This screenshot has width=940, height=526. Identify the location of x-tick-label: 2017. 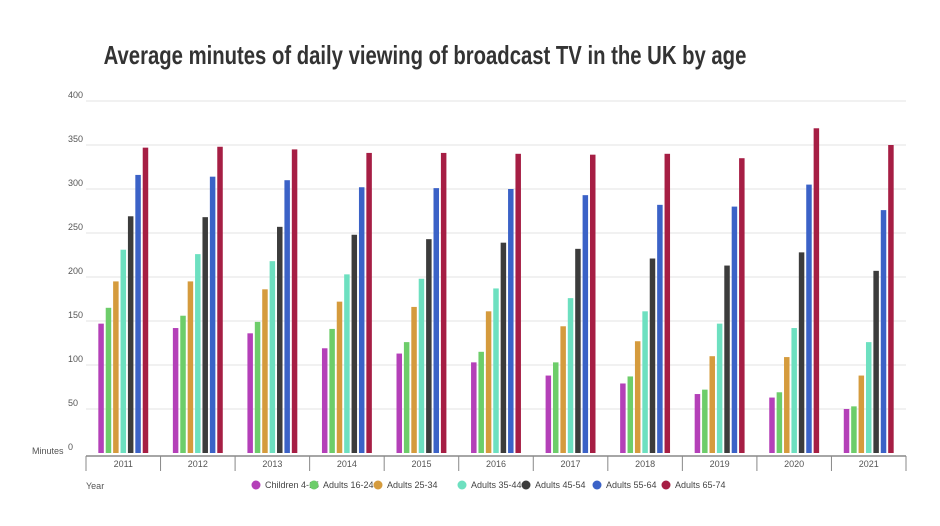
(571, 464).